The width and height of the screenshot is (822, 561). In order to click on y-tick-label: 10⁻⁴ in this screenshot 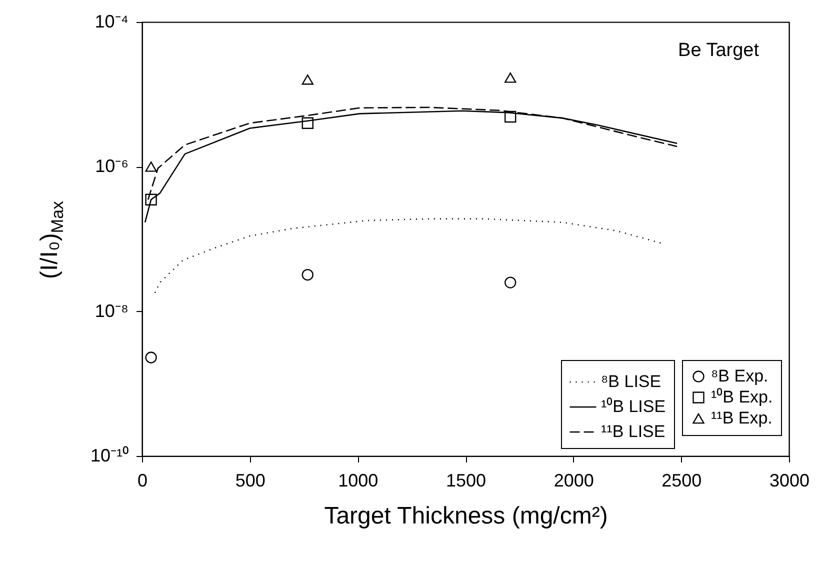, I will do `click(111, 22)`.